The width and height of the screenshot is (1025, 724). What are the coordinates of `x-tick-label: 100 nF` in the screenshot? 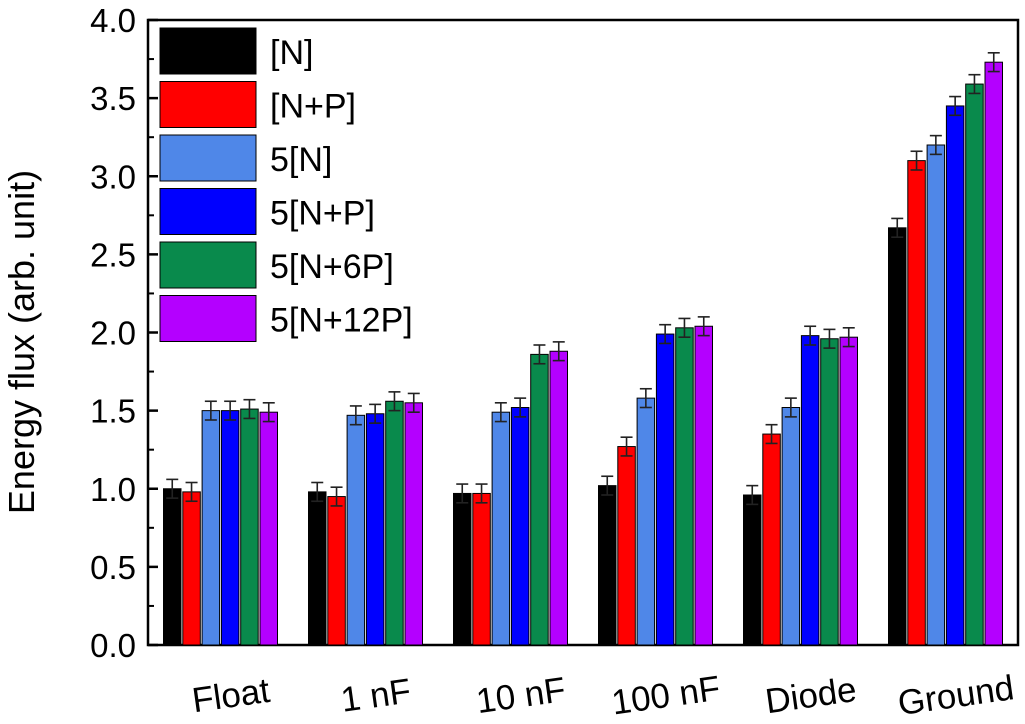 It's located at (665, 696).